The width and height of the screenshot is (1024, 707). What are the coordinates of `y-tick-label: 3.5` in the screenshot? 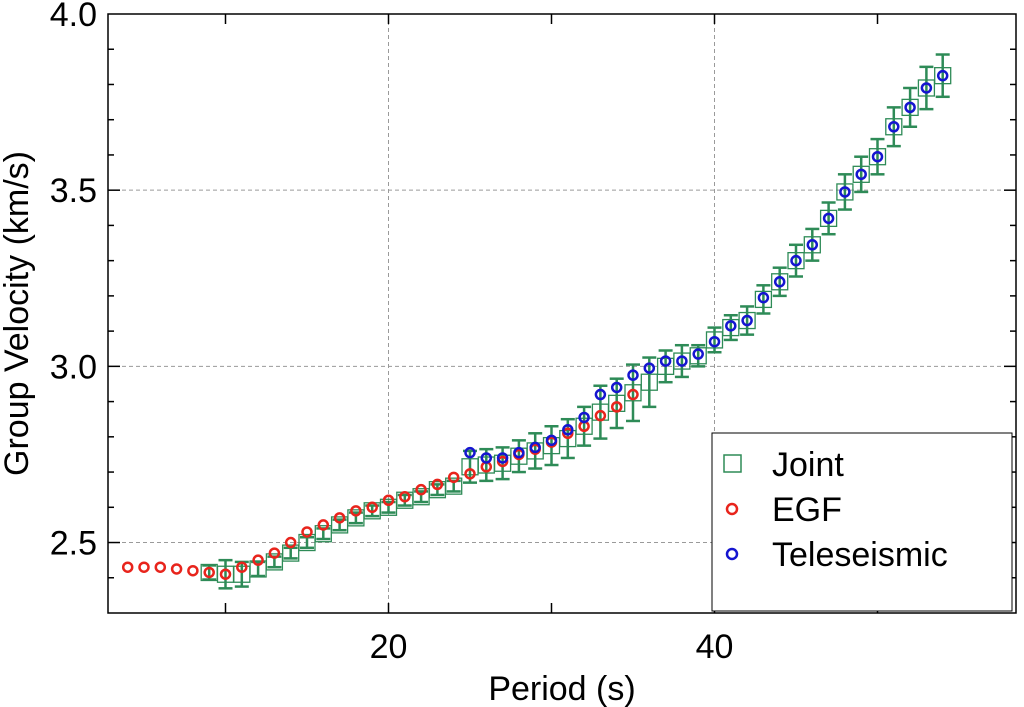 It's located at (73, 191).